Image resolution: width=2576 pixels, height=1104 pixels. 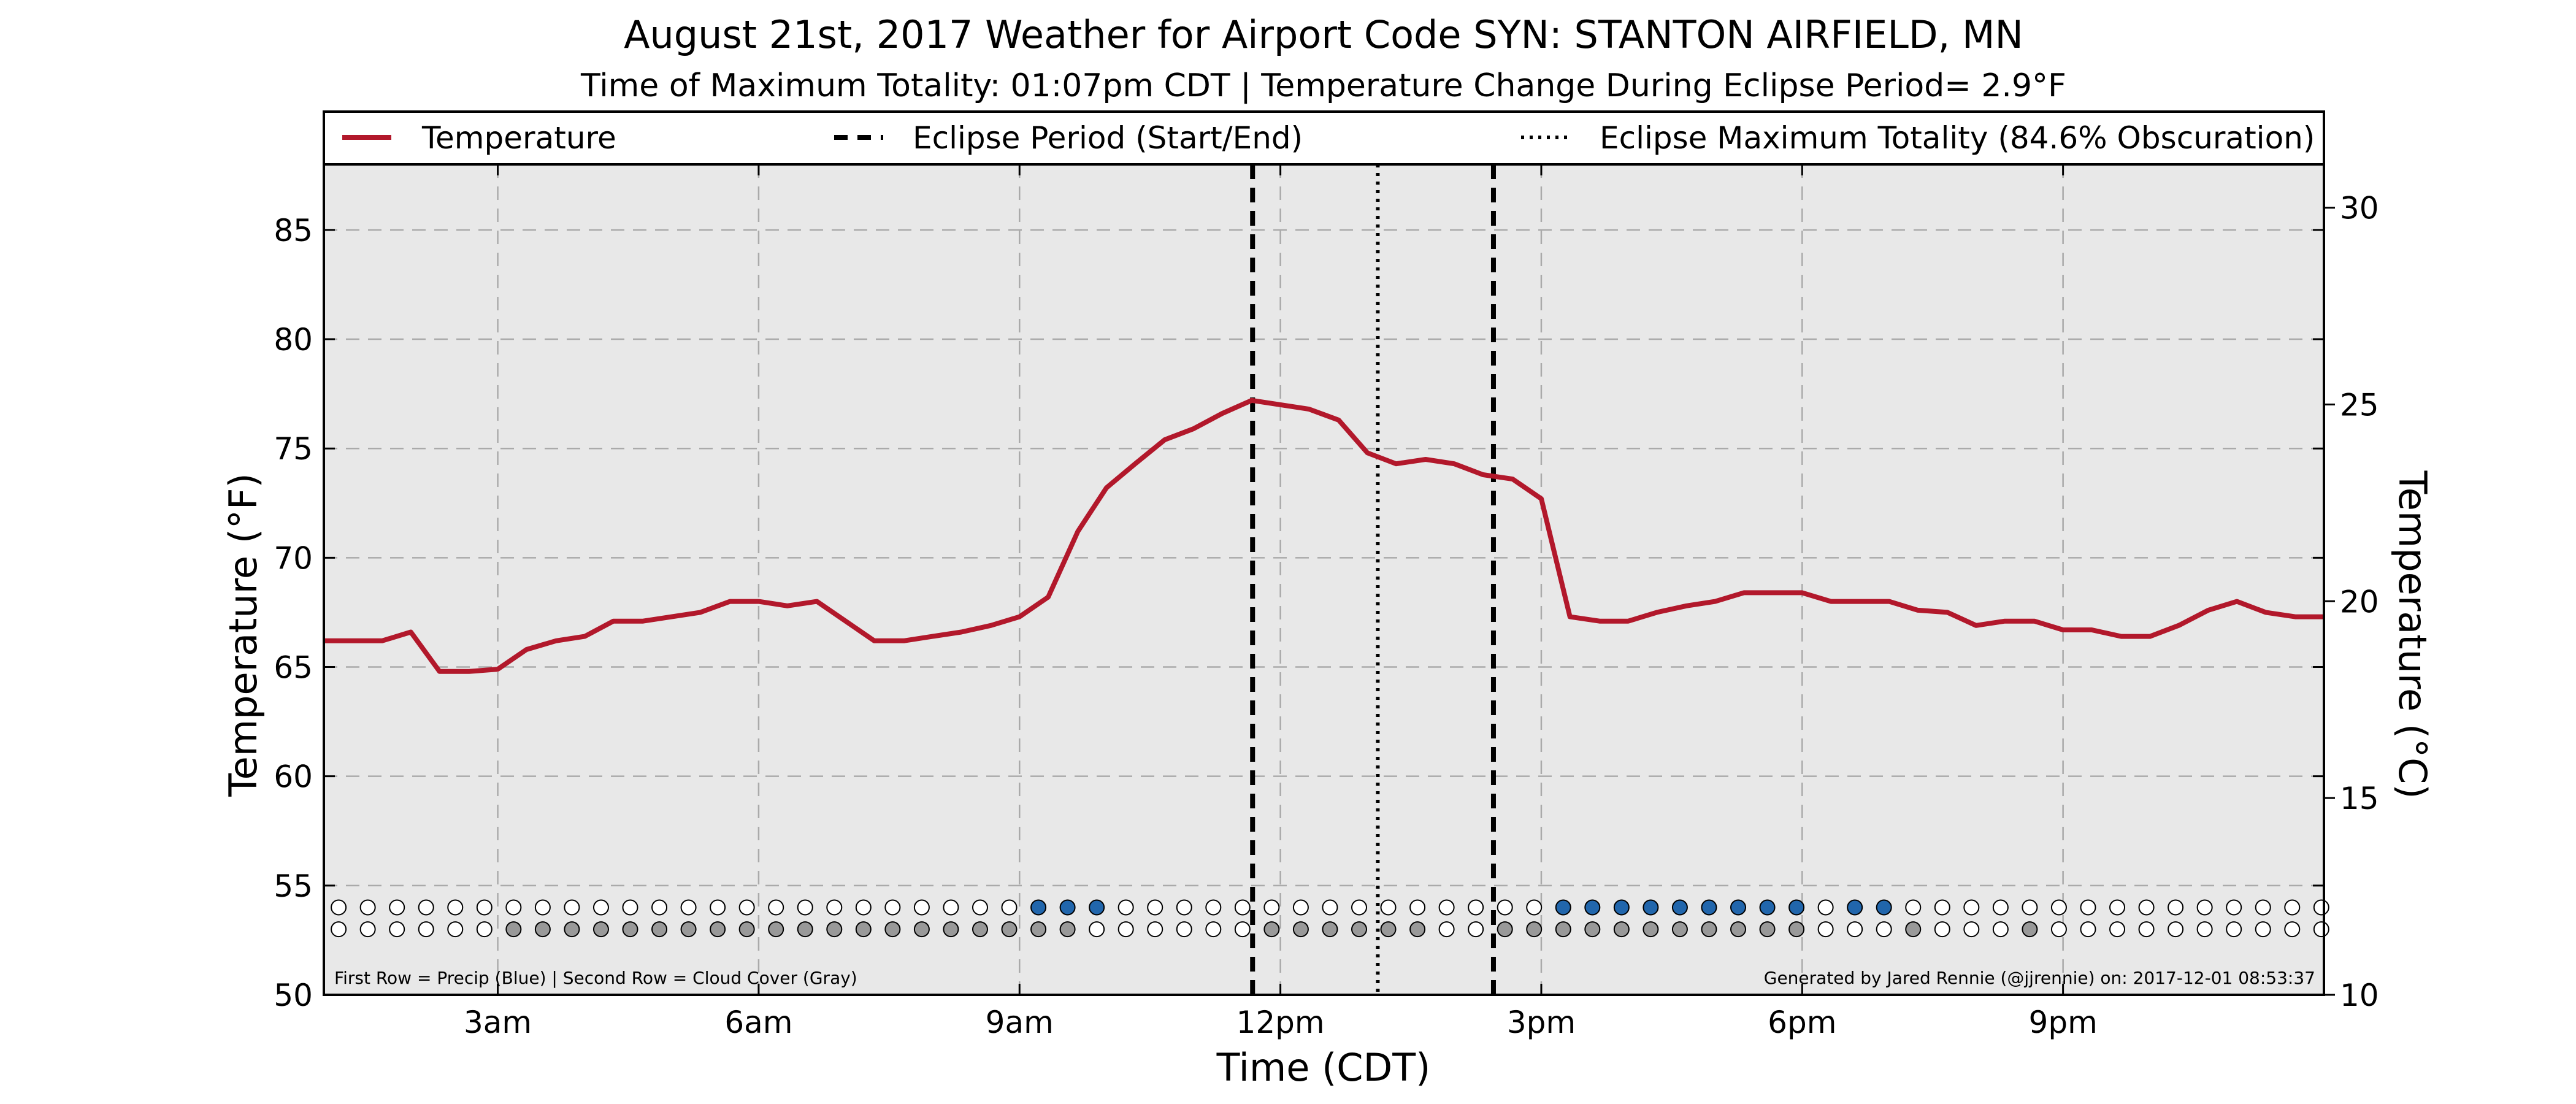 What do you see at coordinates (243, 635) in the screenshot?
I see `y-axis-label-left: Temperature (°F)` at bounding box center [243, 635].